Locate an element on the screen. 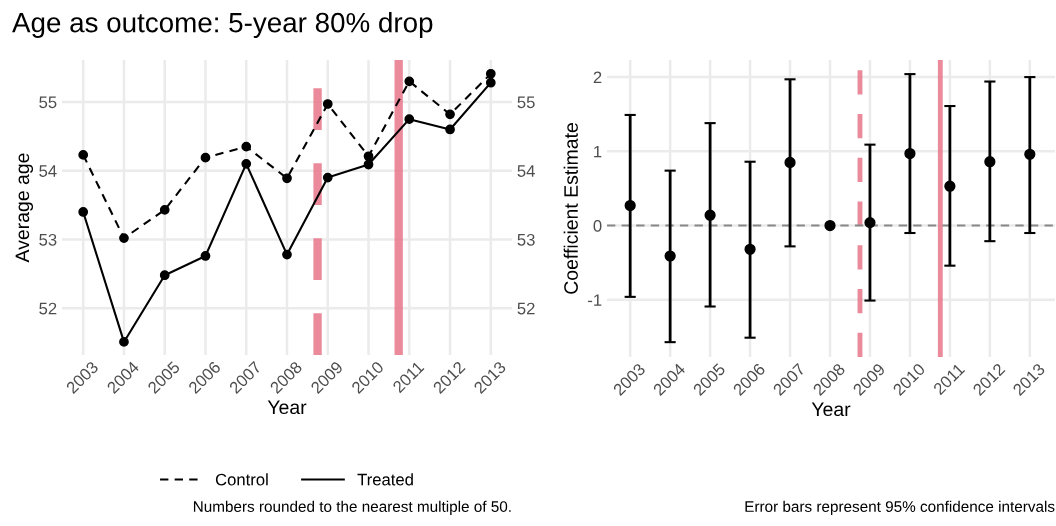 The image size is (1056, 526). y-tick-label: 1 is located at coordinates (598, 151).